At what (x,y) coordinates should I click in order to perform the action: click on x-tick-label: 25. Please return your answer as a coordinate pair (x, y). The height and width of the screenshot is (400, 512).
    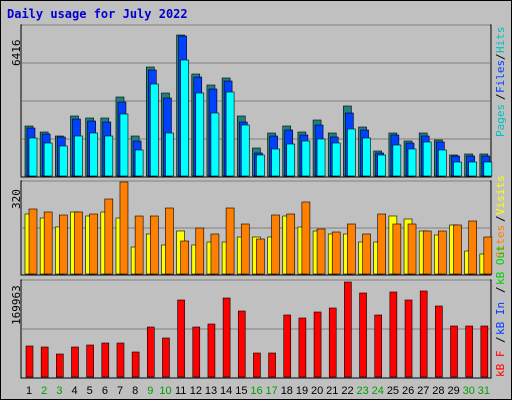
    Looking at the image, I should click on (393, 391).